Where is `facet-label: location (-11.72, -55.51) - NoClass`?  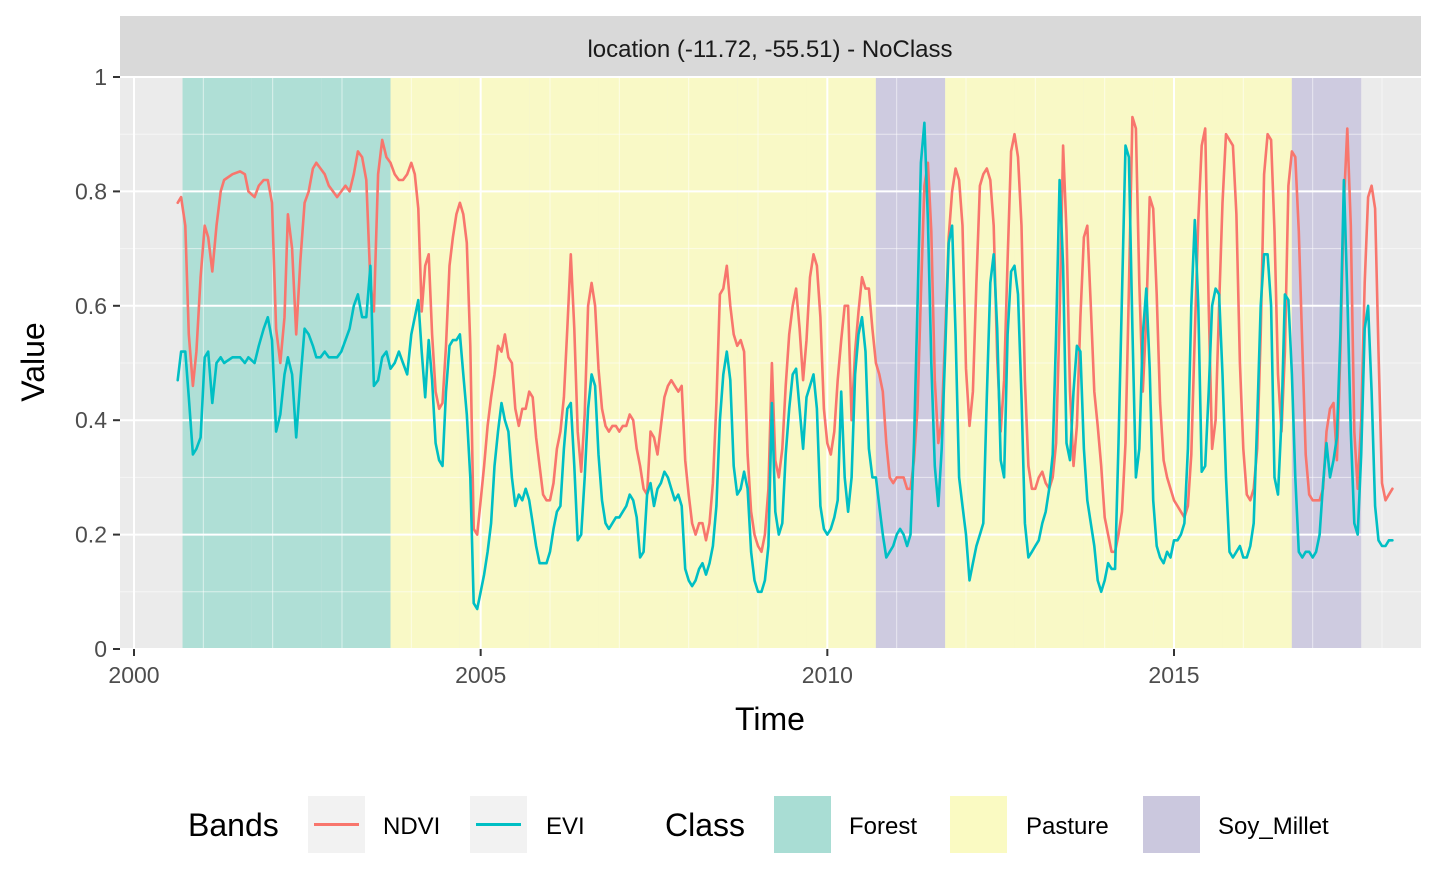
facet-label: location (-11.72, -55.51) - NoClass is located at coordinates (769, 49).